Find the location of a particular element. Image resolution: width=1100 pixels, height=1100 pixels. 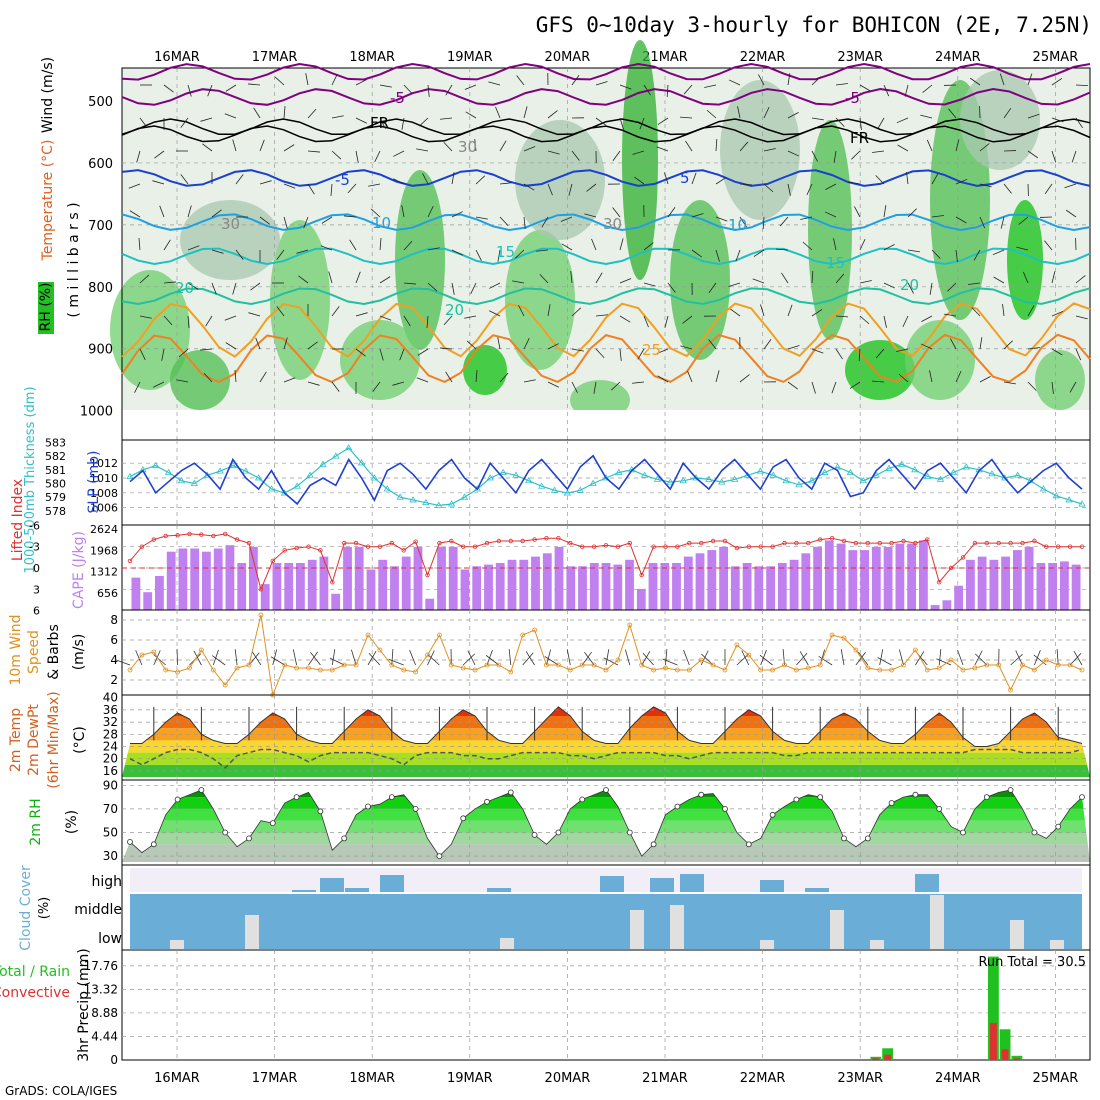

li-tick-label: 6 is located at coordinates (36, 611).